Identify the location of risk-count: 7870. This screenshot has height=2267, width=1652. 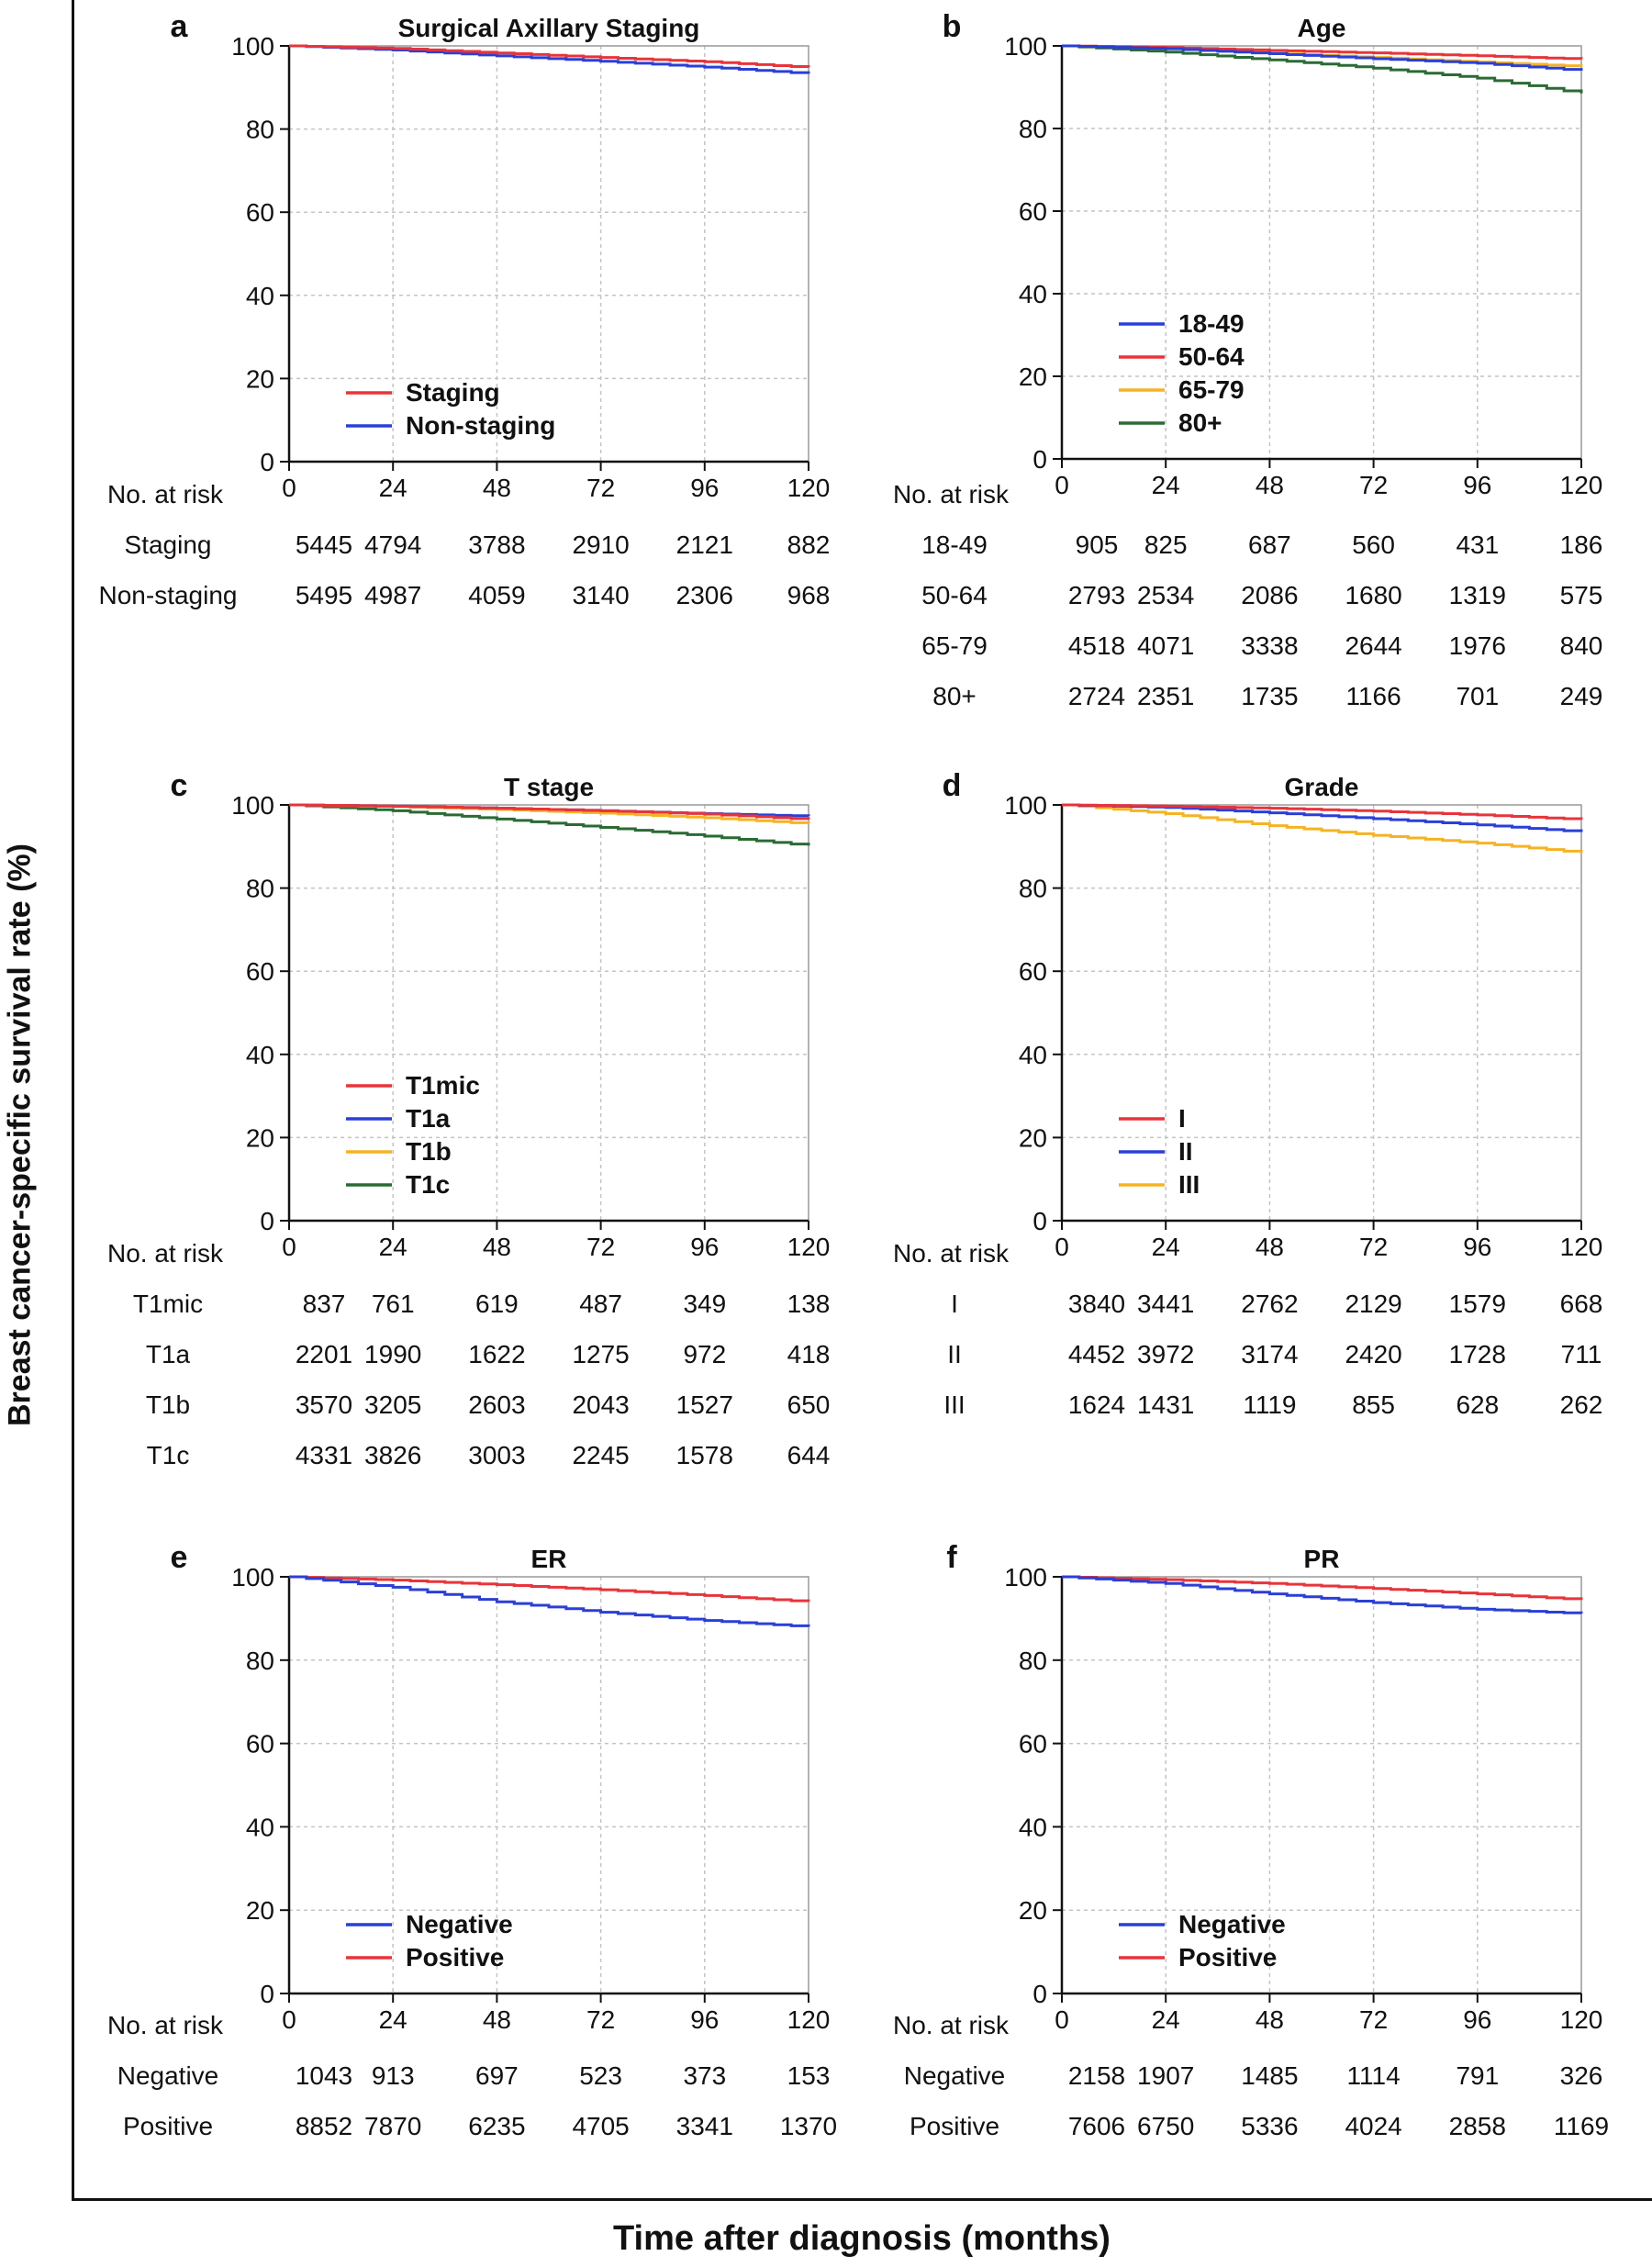
(392, 2126).